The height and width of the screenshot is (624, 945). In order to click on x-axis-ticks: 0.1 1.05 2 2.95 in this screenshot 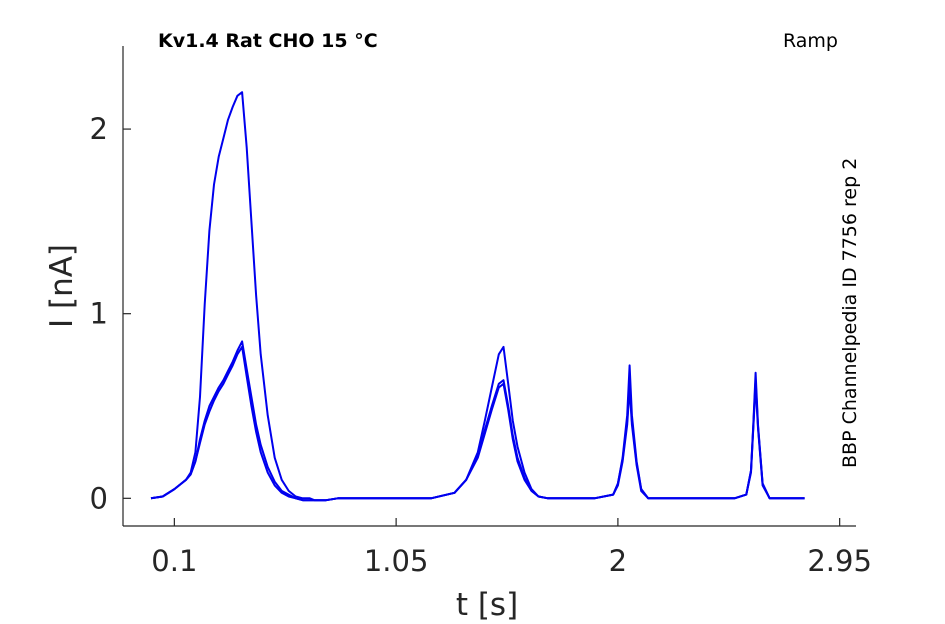, I will do `click(511, 548)`.